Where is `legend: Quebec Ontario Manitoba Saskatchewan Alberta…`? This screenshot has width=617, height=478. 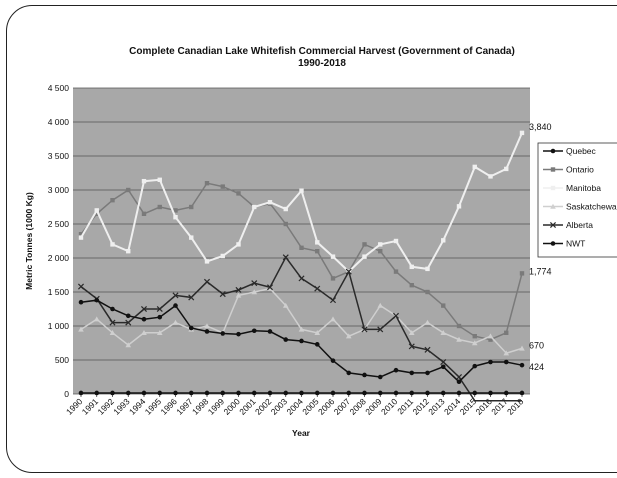
legend: Quebec Ontario Manitoba Saskatchewan Alberta… is located at coordinates (577, 200).